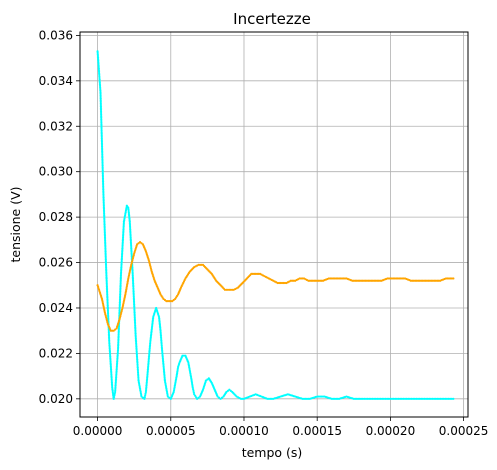 The image size is (497, 470). I want to click on chart-title: Incertezze, so click(272, 19).